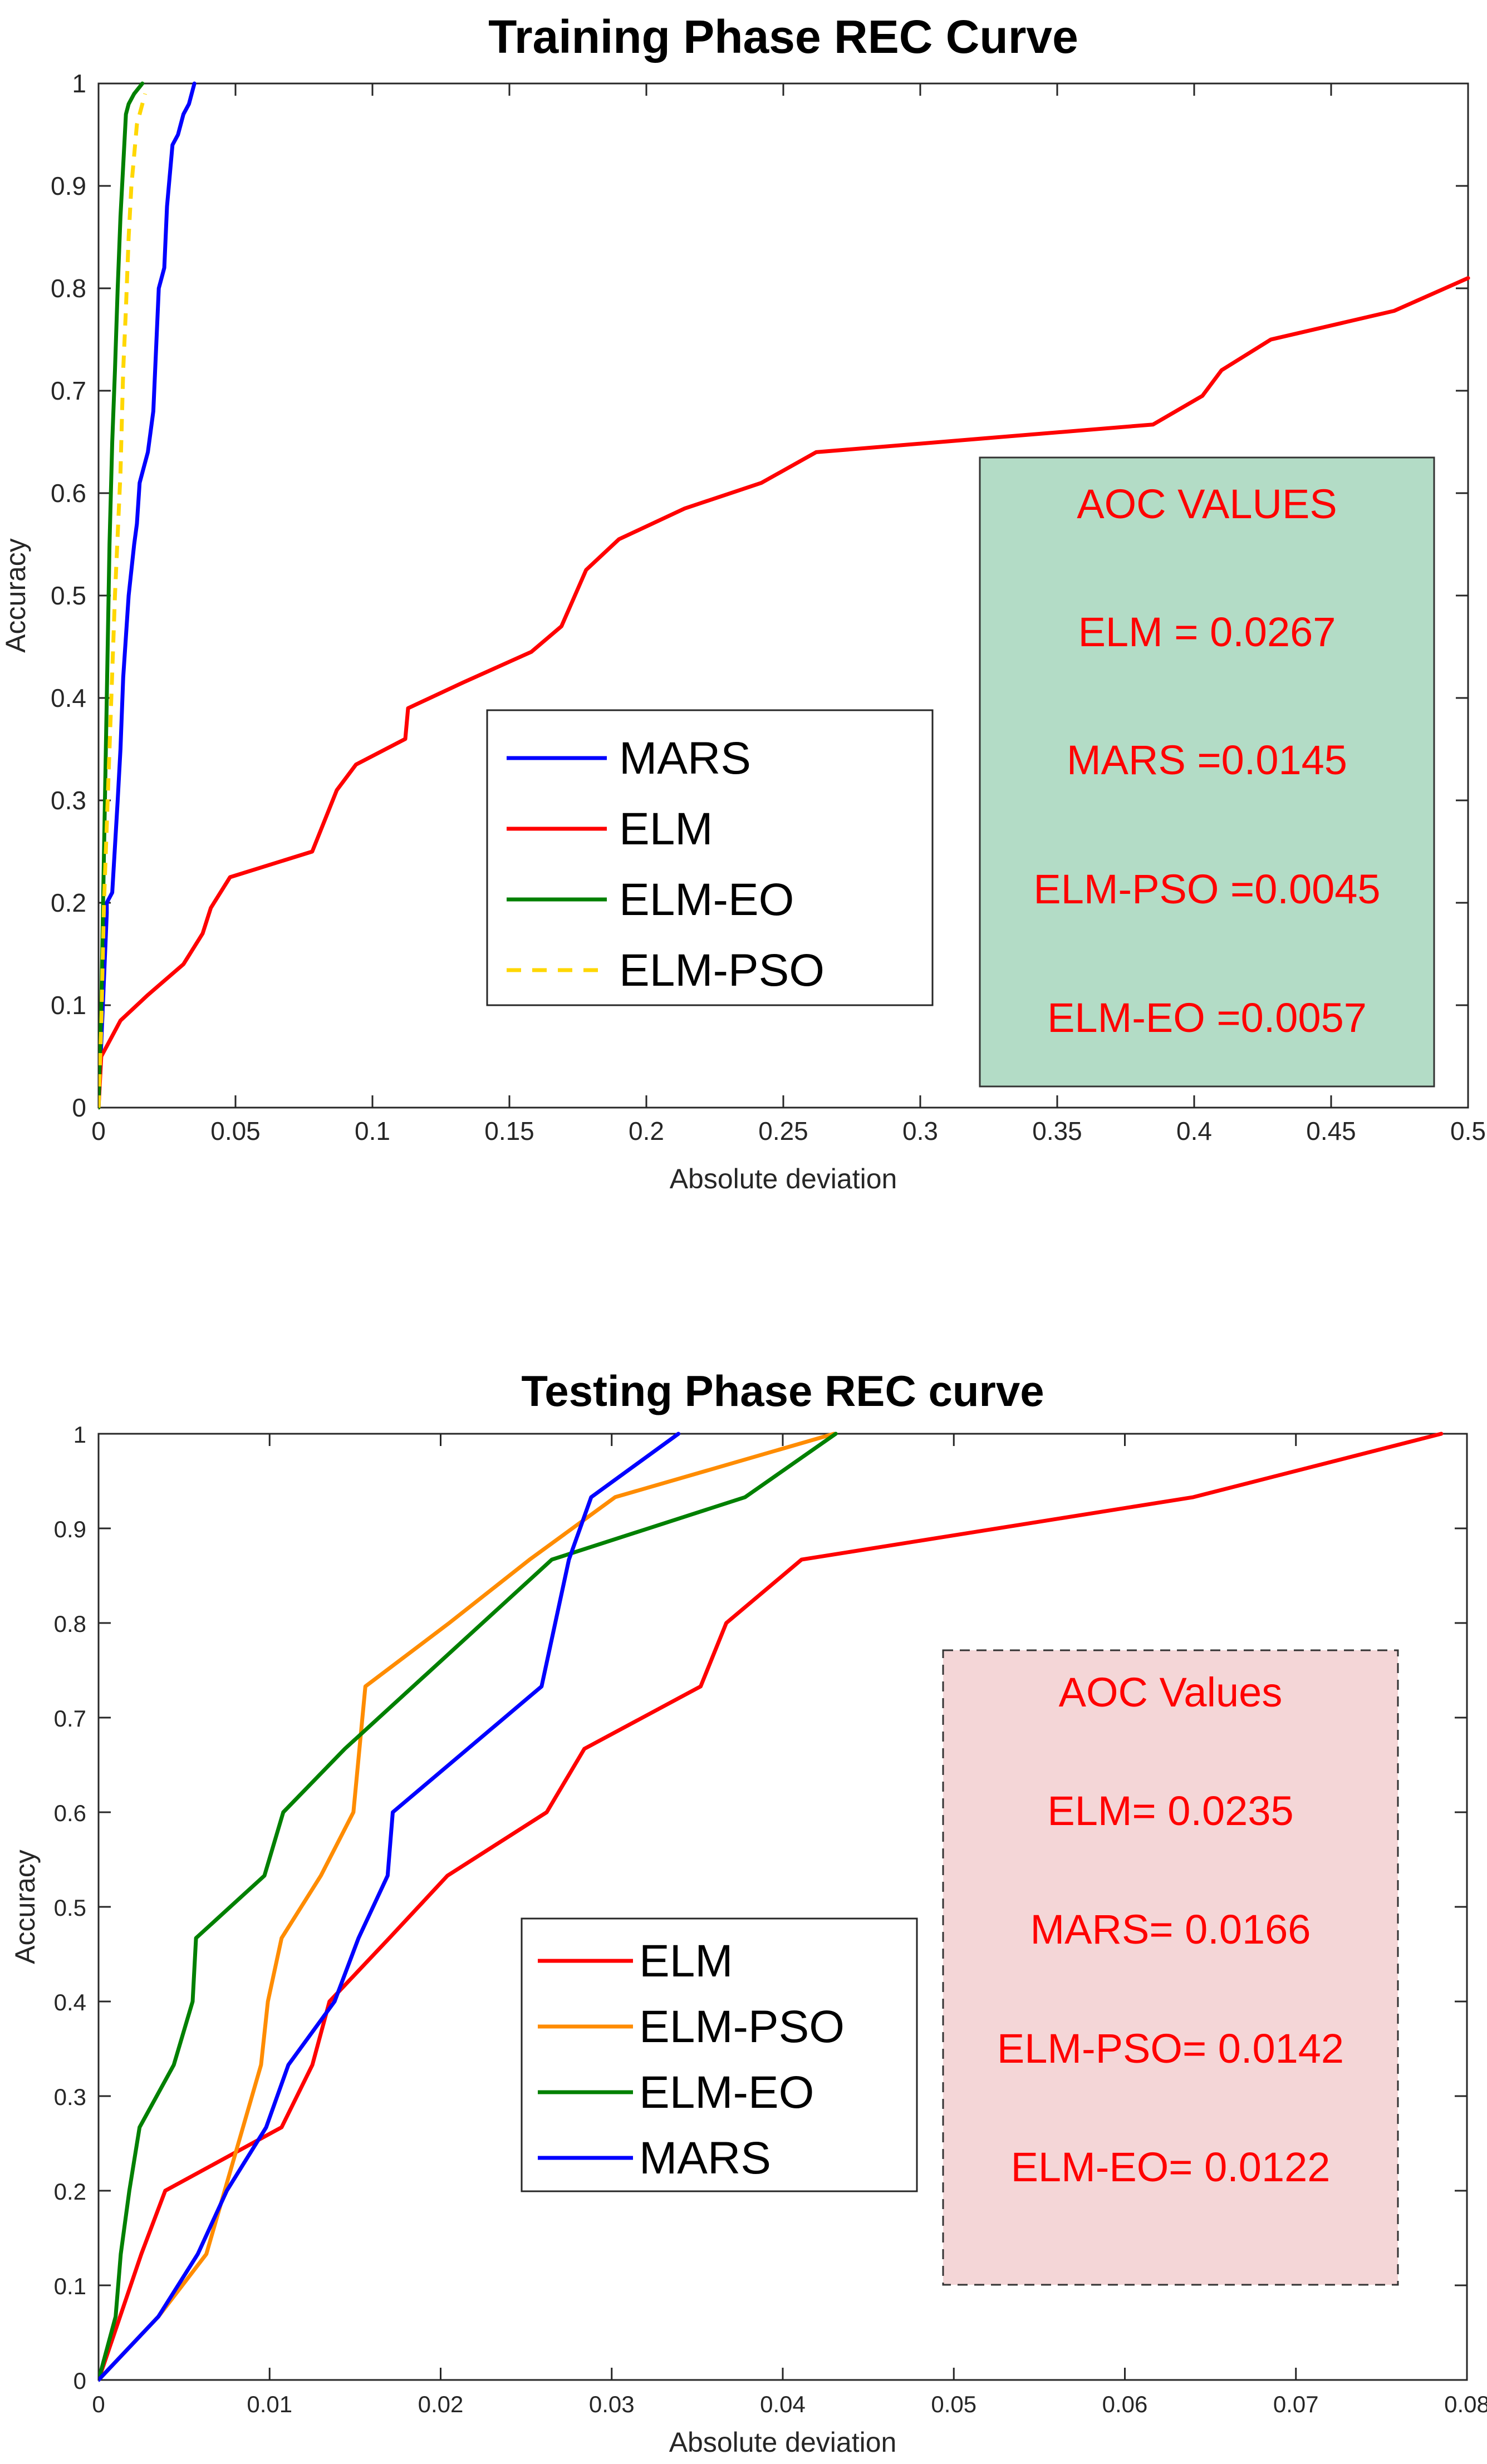 This screenshot has width=1487, height=2464. What do you see at coordinates (783, 37) in the screenshot?
I see `chart-title: Training Phase REC Curve` at bounding box center [783, 37].